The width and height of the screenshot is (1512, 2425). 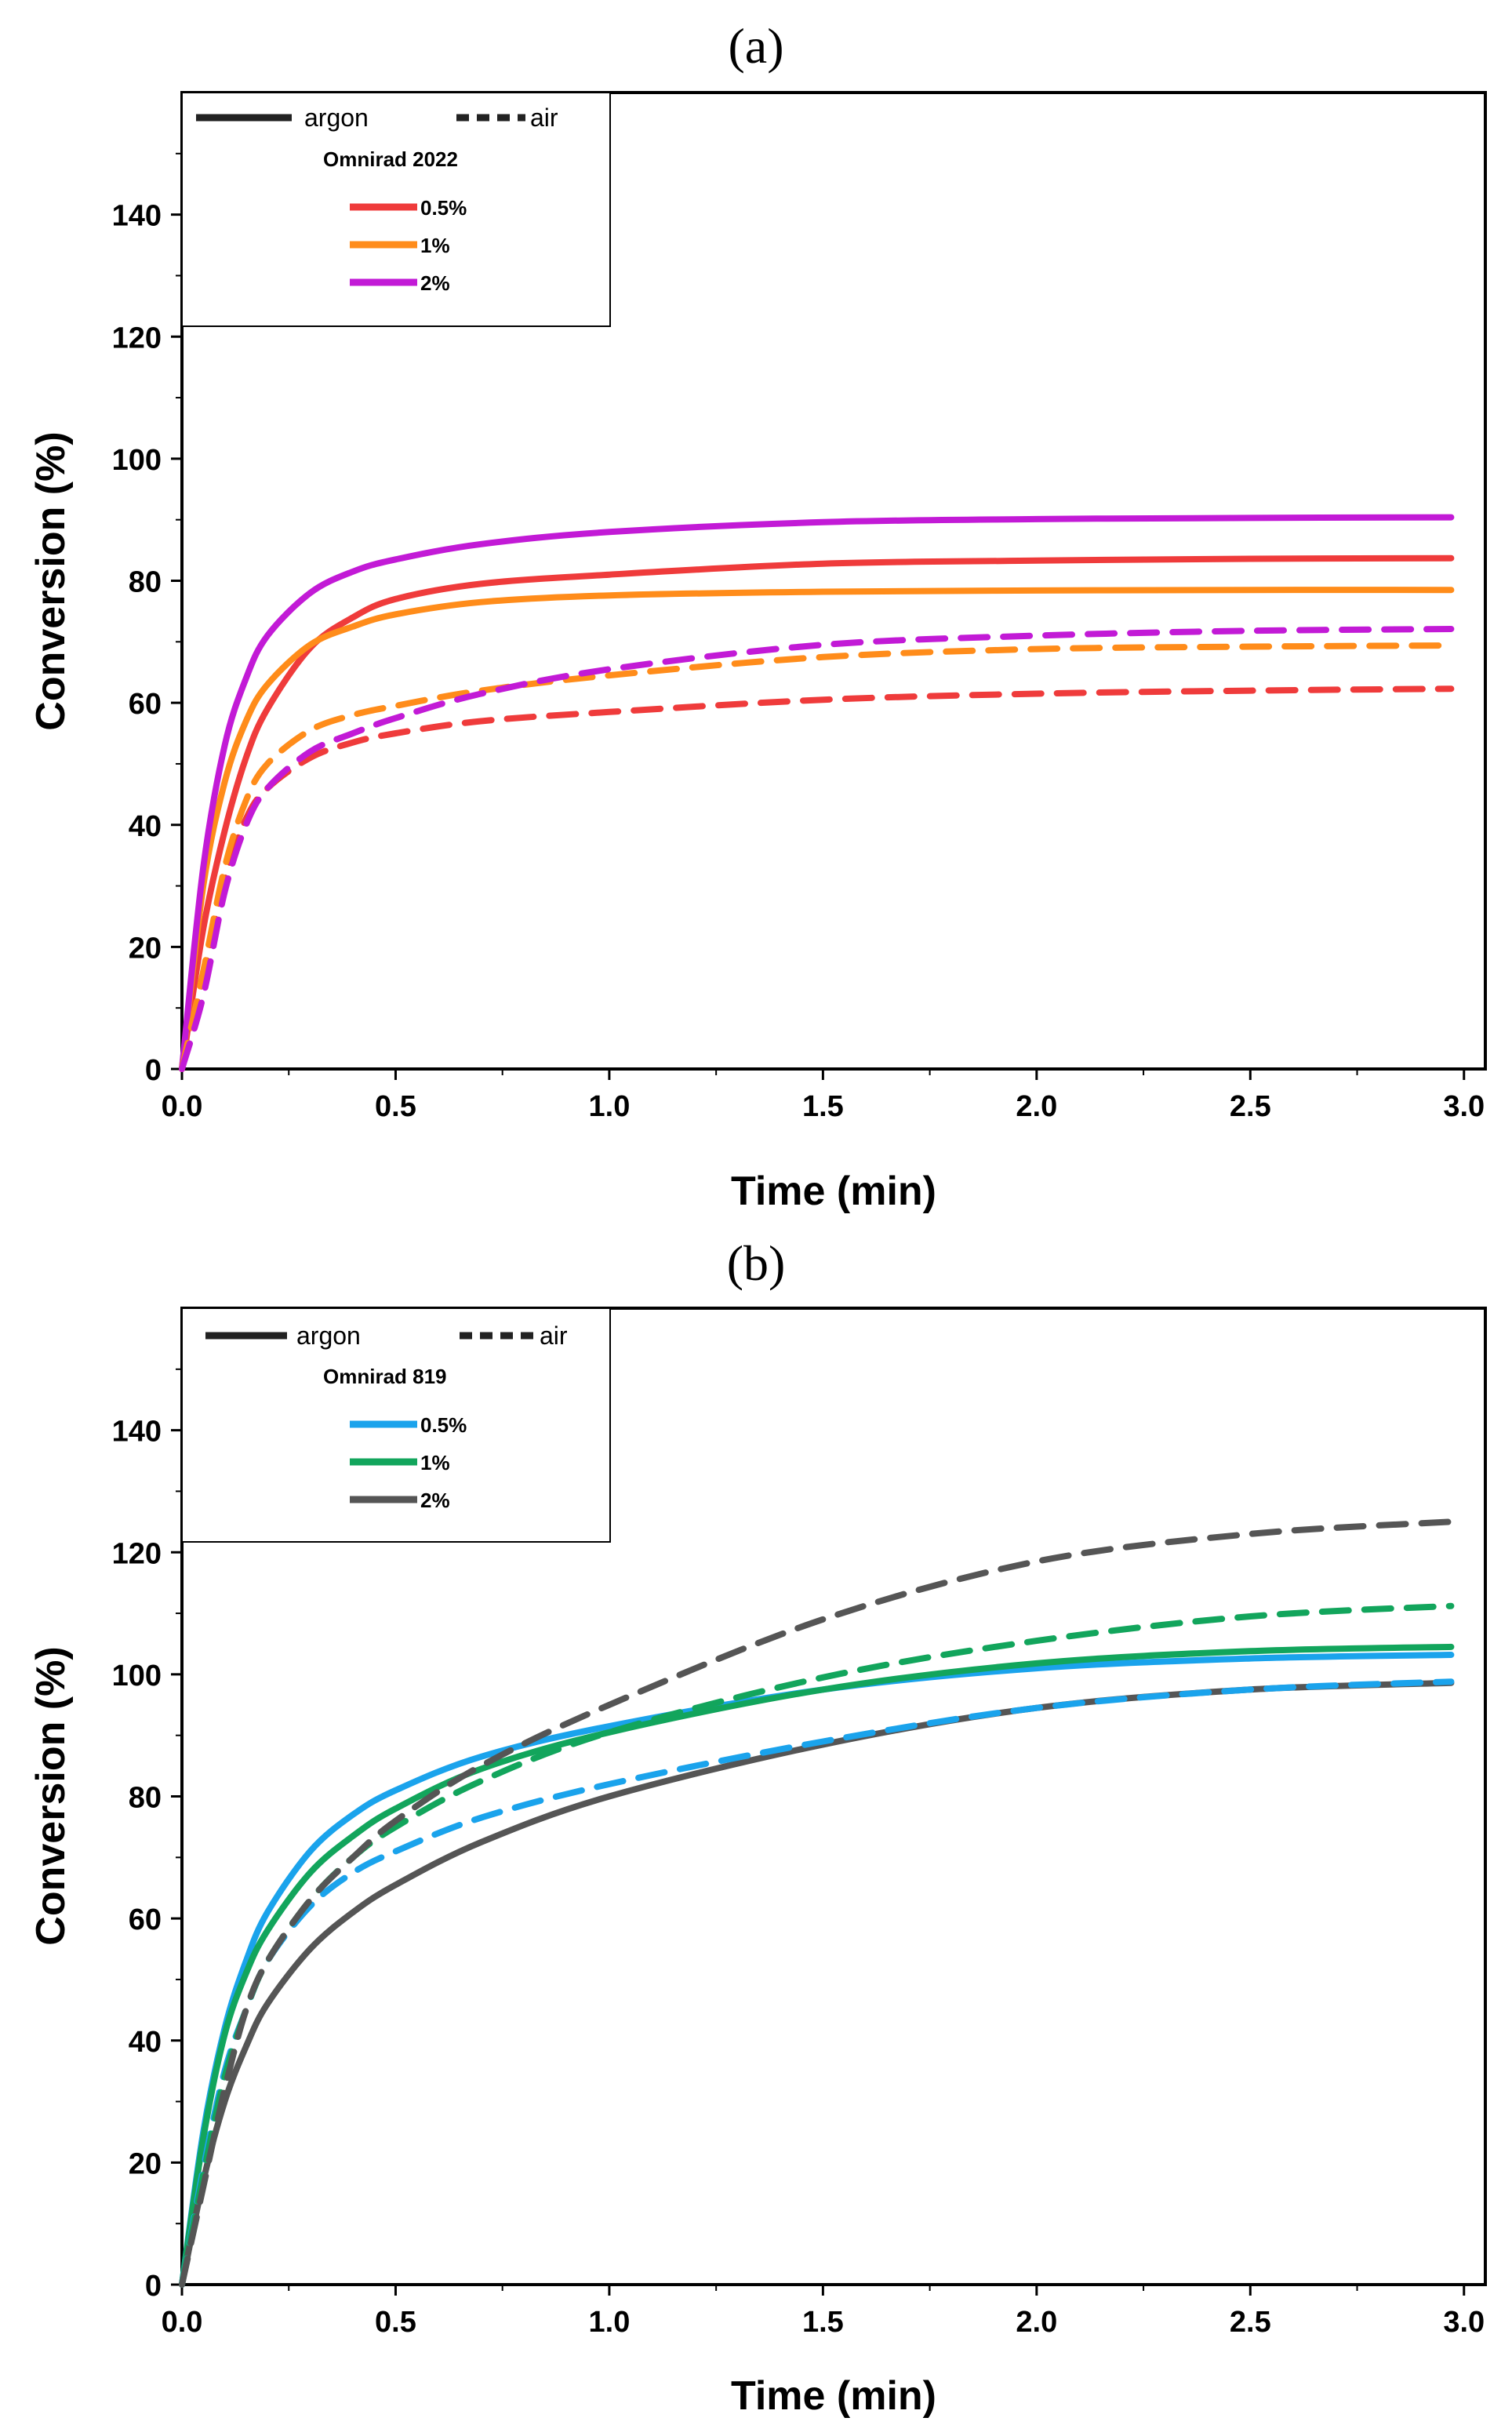 What do you see at coordinates (396, 210) in the screenshot?
I see `legend: argon air Omnirad 2022 0.5% 1% 2%` at bounding box center [396, 210].